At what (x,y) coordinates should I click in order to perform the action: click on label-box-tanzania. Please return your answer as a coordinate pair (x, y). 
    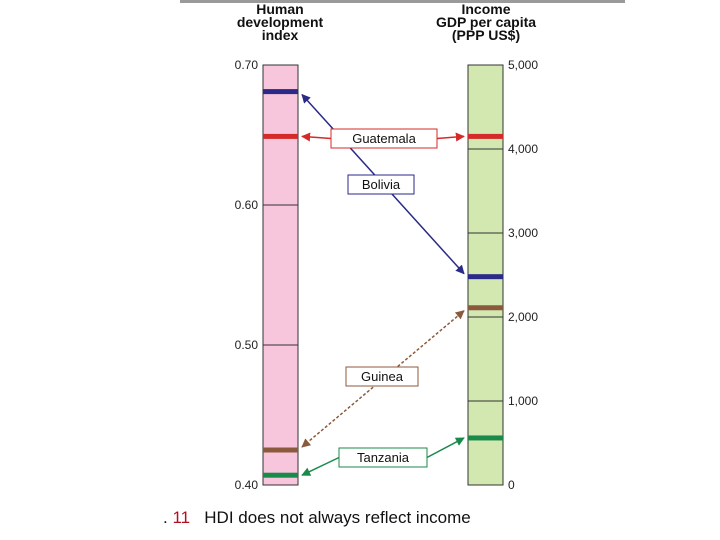
    Looking at the image, I should click on (383, 457).